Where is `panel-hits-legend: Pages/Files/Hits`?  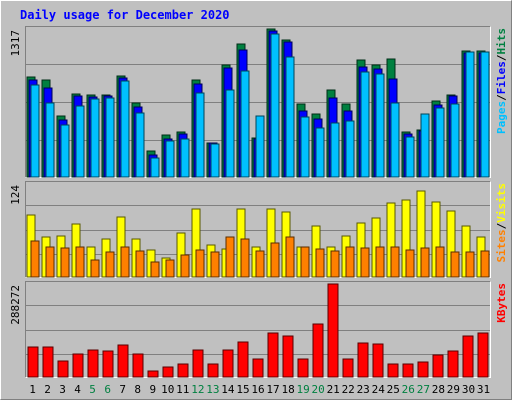
panel-hits-legend: Pages/Files/Hits is located at coordinates (501, 81).